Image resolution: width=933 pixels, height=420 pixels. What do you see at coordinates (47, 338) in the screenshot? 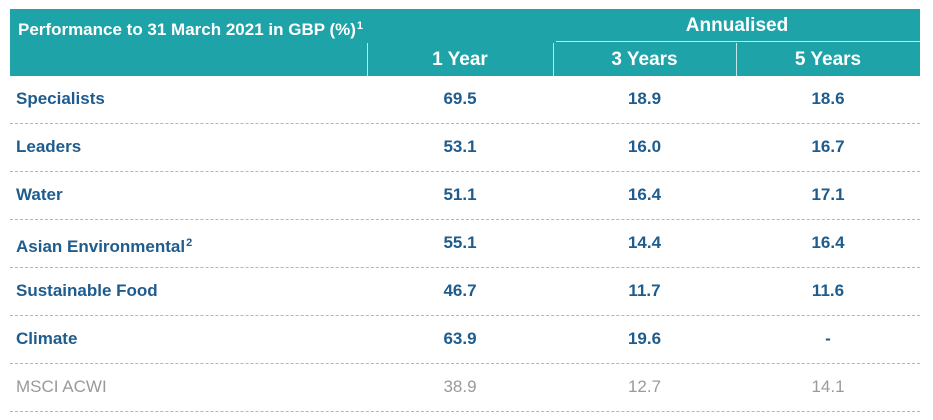
I see `row-name: Climate` at bounding box center [47, 338].